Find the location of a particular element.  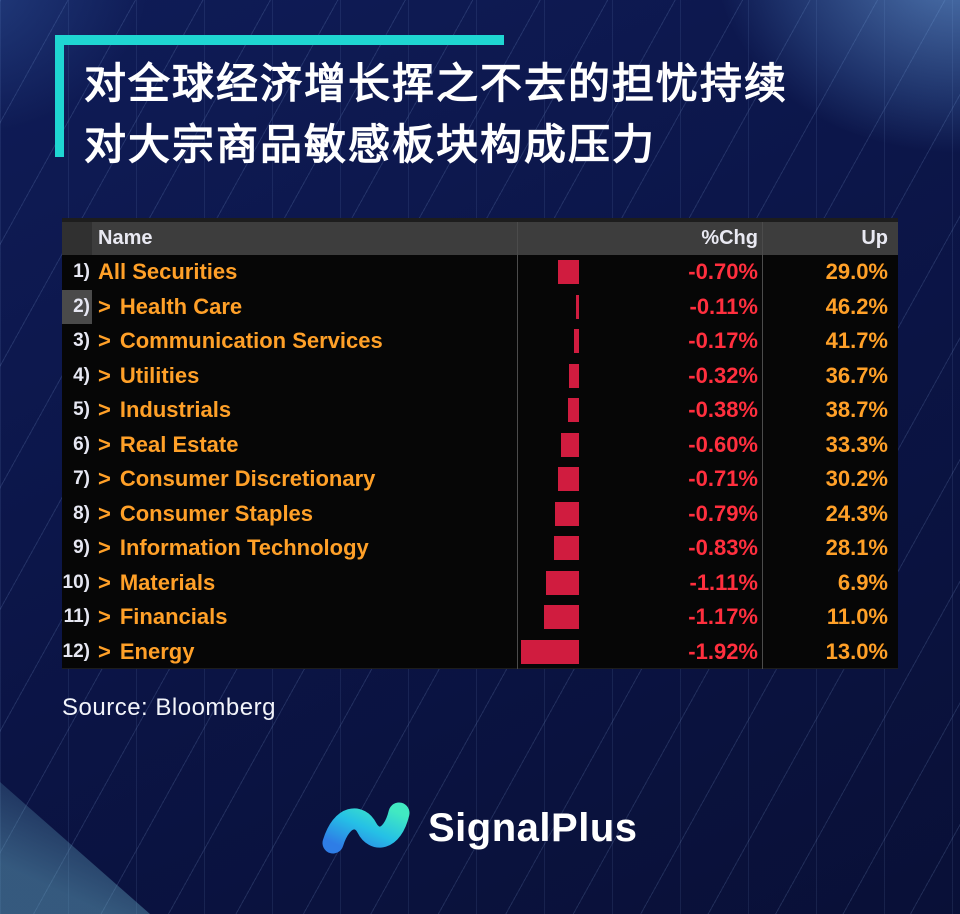

table-row: 1) All Securities -0.70% 29.0% is located at coordinates (480, 272).